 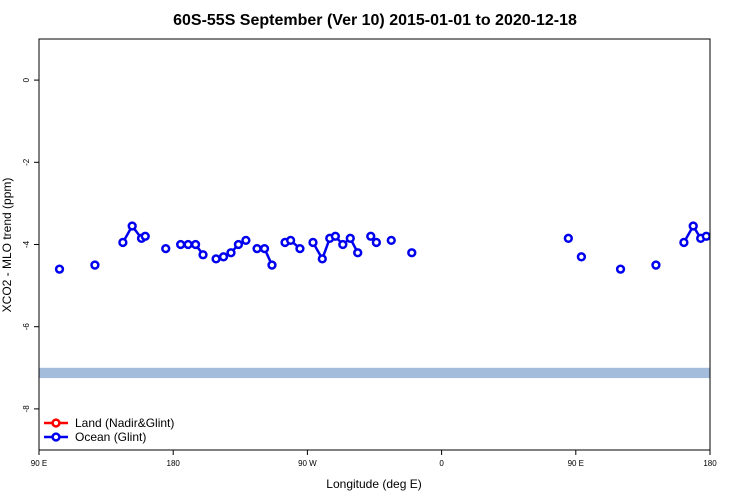 I want to click on legend: Land (Nadir&Glint)Ocean (Glint), so click(x=109, y=430).